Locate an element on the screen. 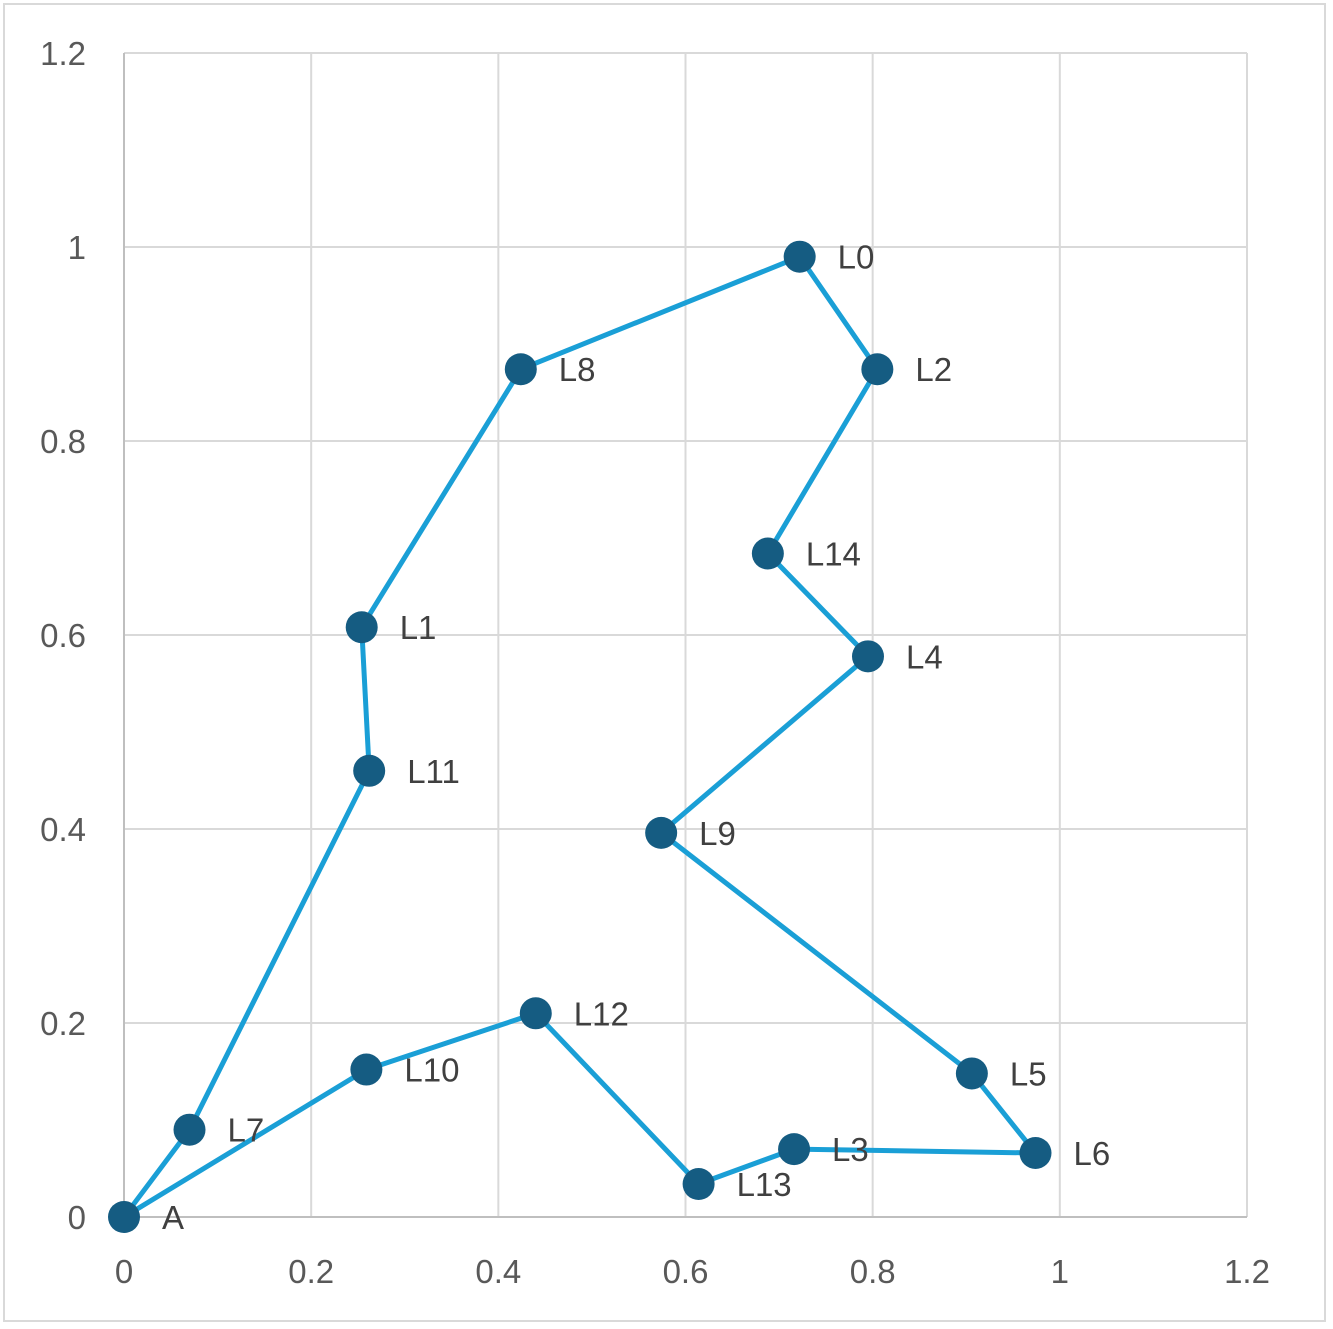 The width and height of the screenshot is (1333, 1329). point-marker-l13 is located at coordinates (698, 1184).